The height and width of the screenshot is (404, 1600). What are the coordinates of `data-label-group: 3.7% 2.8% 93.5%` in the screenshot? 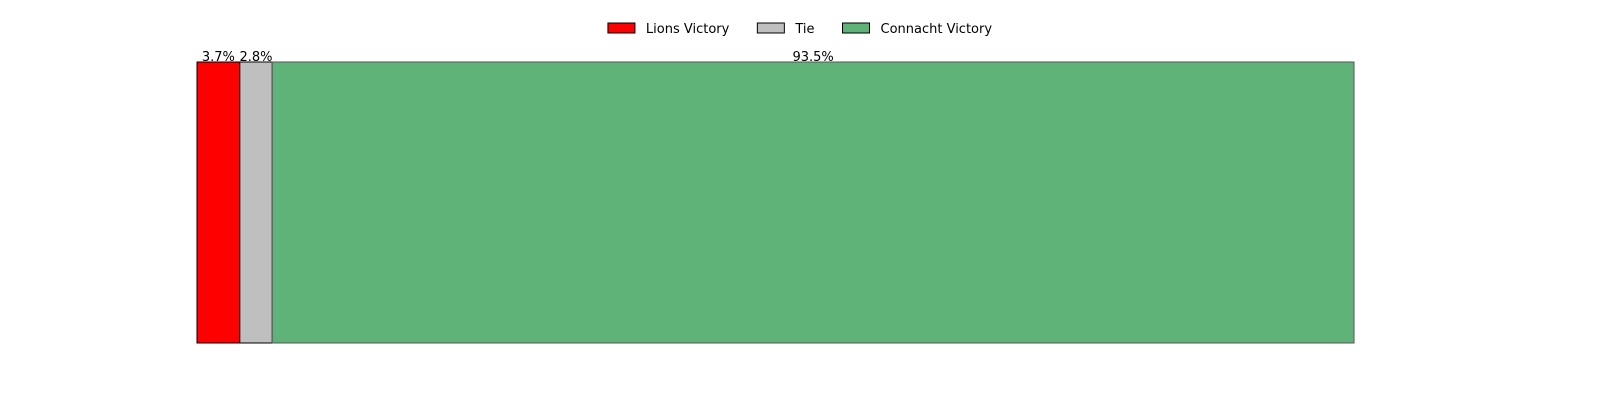 It's located at (518, 57).